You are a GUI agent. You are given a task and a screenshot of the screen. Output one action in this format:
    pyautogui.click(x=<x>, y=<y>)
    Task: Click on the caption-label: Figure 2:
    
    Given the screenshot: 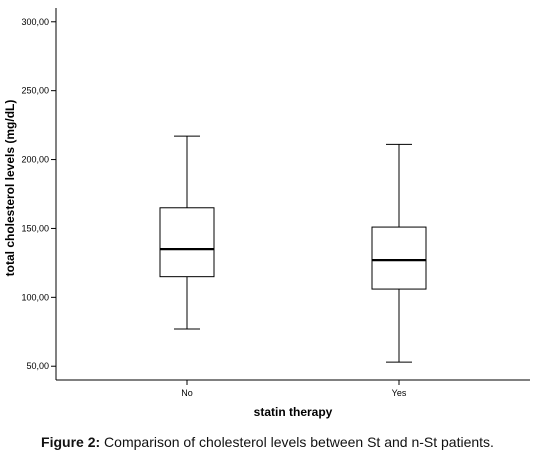 What is the action you would take?
    pyautogui.click(x=71, y=442)
    